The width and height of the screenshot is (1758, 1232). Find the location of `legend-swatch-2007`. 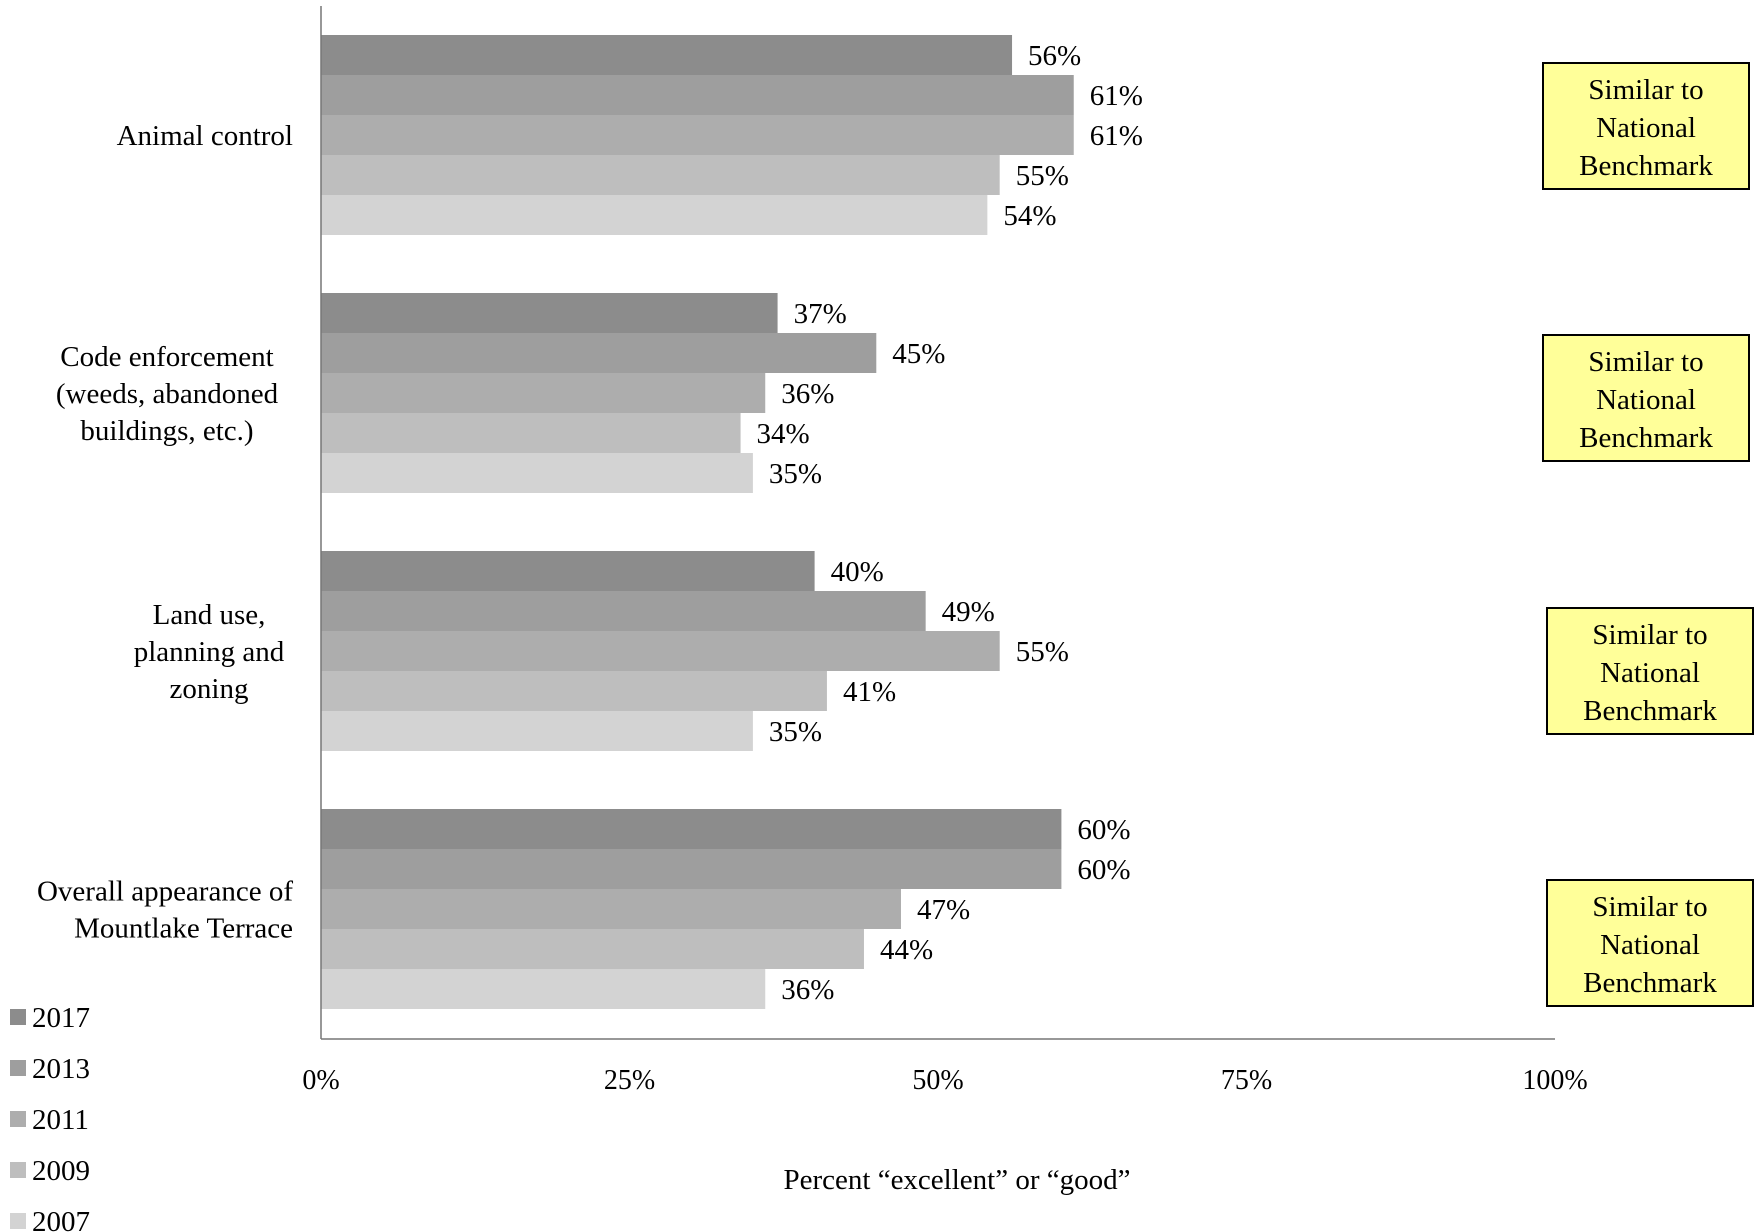

legend-swatch-2007 is located at coordinates (18, 1221).